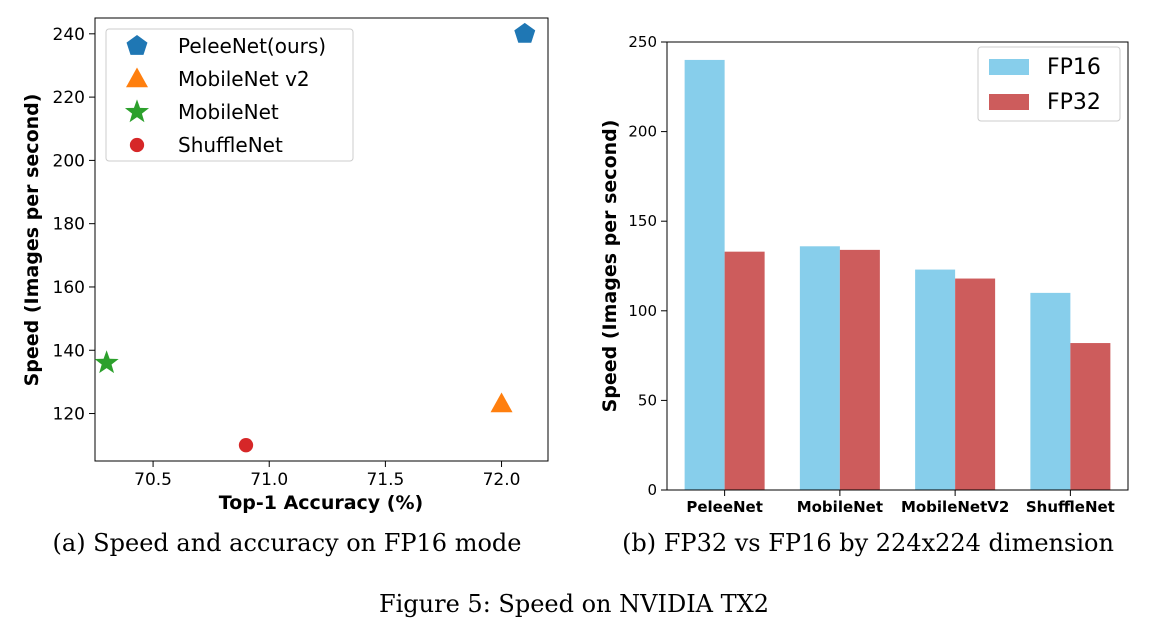 The image size is (1149, 627). Describe the element at coordinates (137, 45) in the screenshot. I see `legend-marker-peleenet-ours` at that location.